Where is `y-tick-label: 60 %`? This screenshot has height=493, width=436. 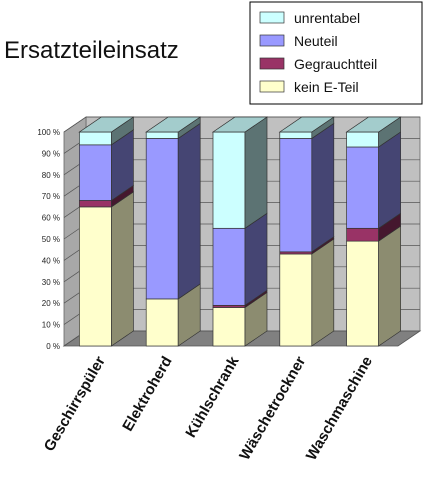 y-tick-label: 60 % is located at coordinates (51, 218).